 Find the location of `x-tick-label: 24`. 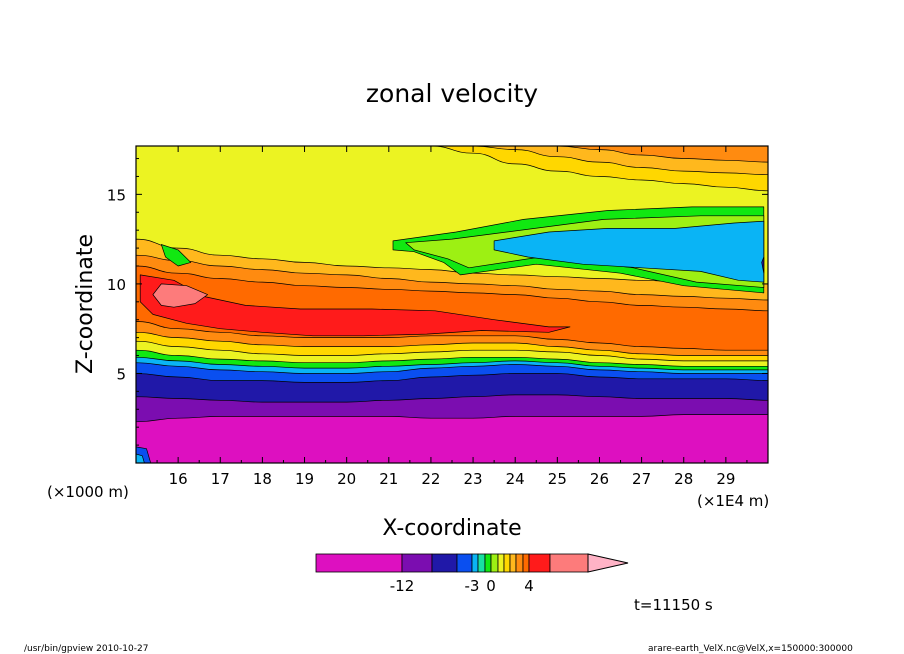

x-tick-label: 24 is located at coordinates (515, 479).